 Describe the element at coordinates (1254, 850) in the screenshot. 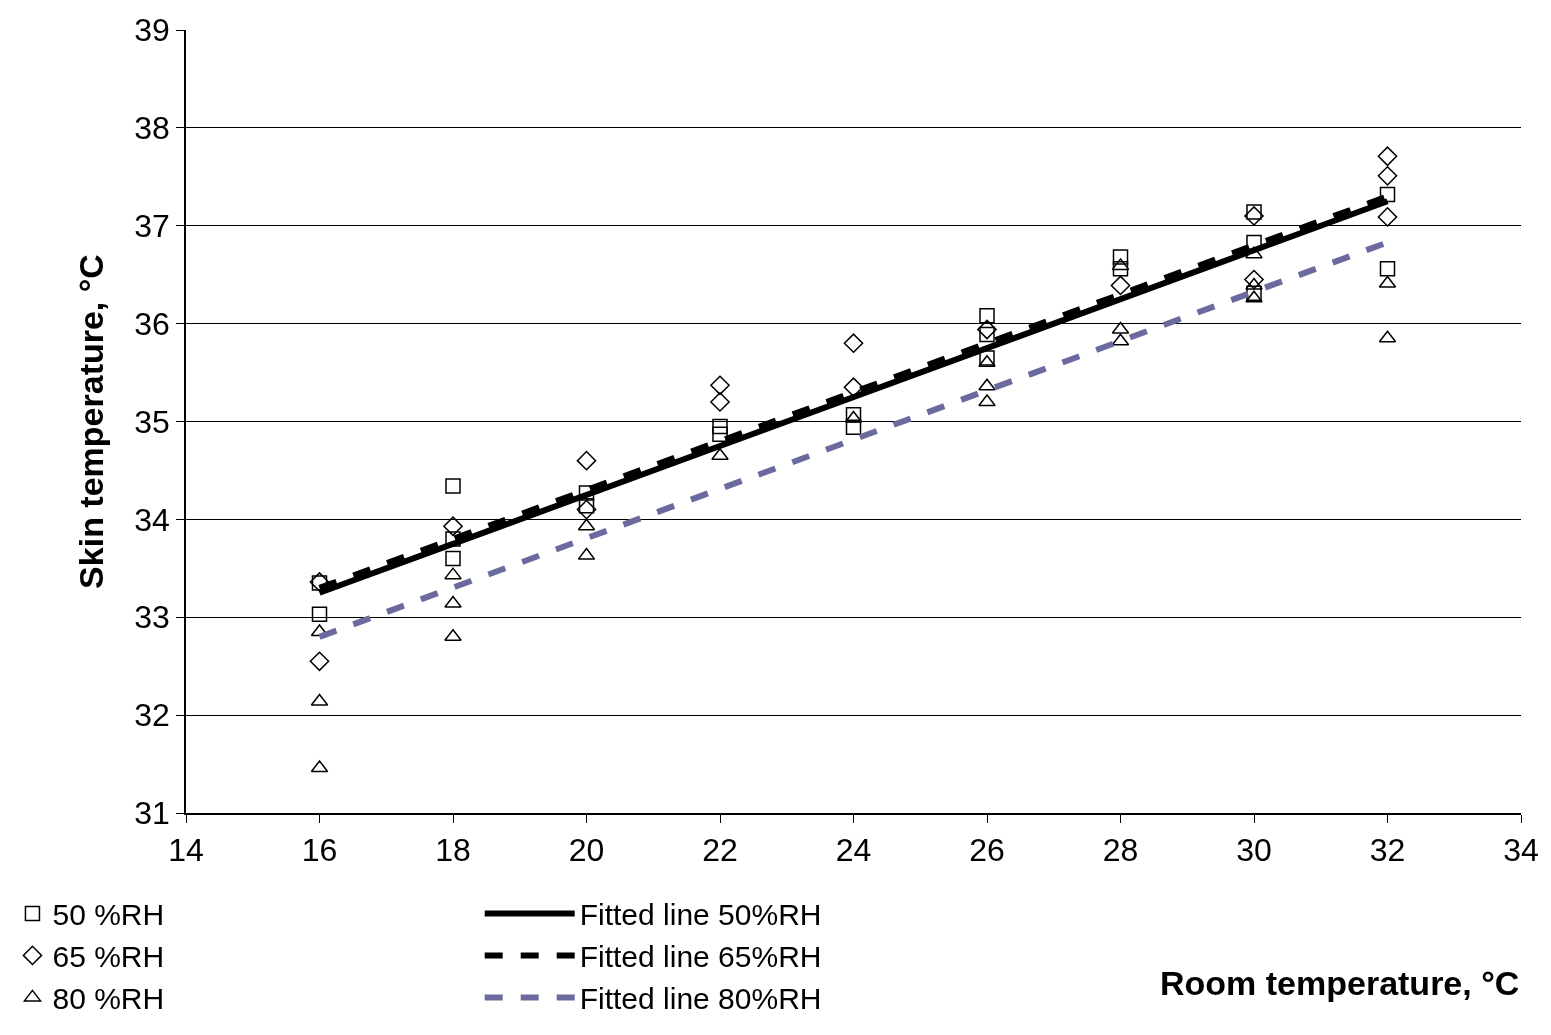

I see `x-tick-label: 30` at that location.